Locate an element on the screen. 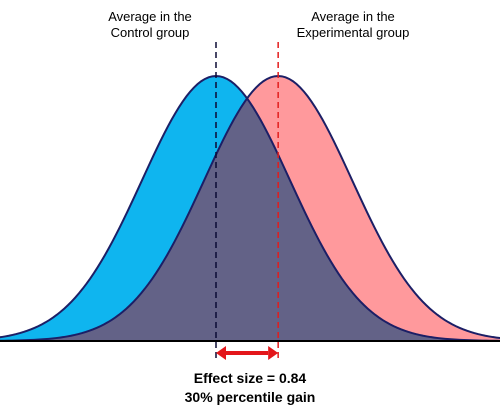  control-label-line2: Control group is located at coordinates (150, 32).